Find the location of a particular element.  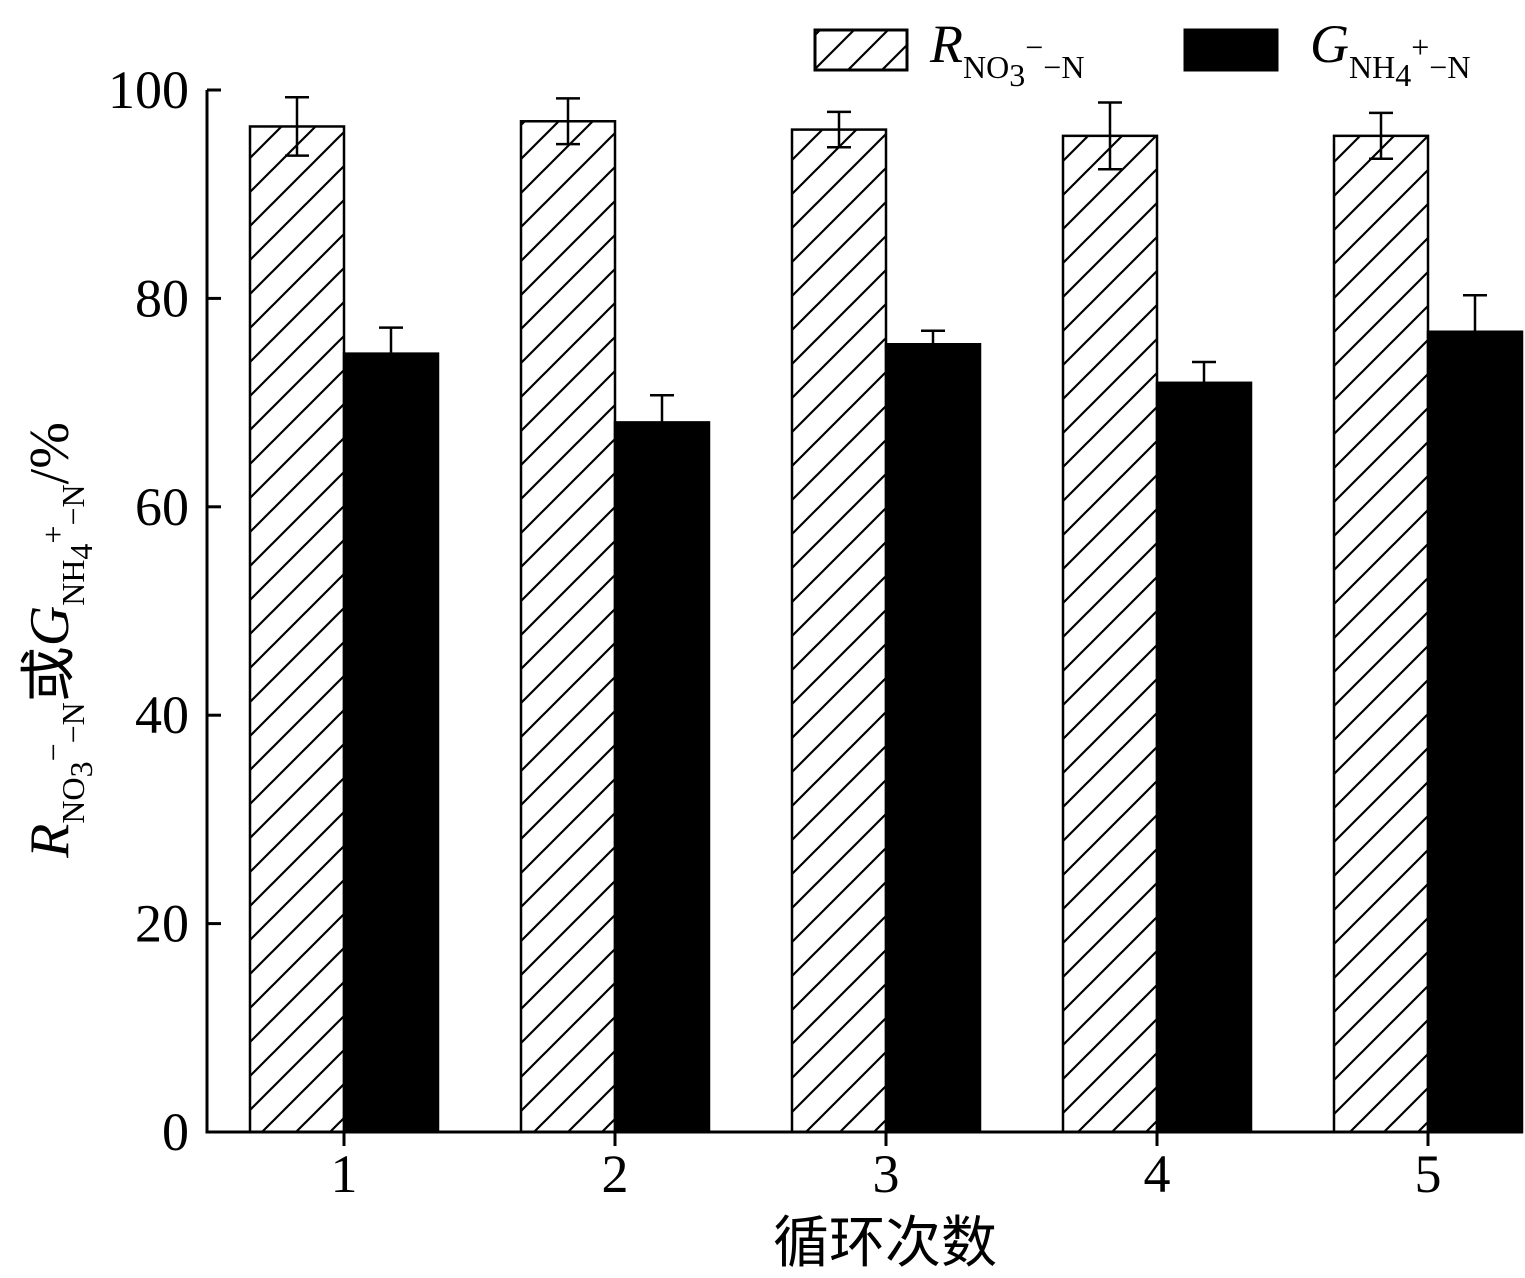

y-tick-label-0: 0 is located at coordinates (175, 1132).